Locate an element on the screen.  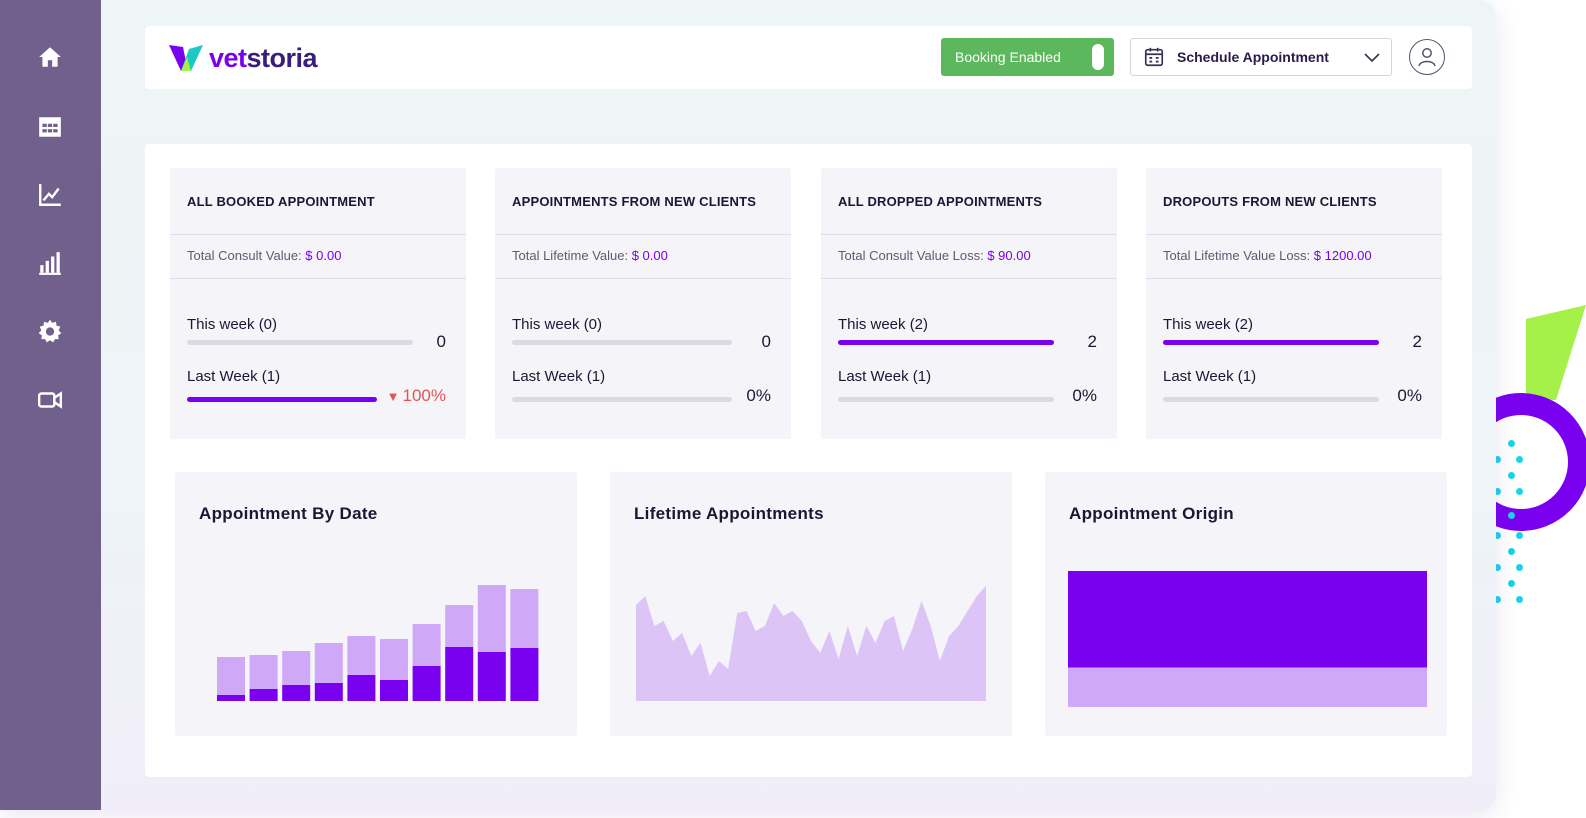
calendar-grid-icon is located at coordinates (50, 127).